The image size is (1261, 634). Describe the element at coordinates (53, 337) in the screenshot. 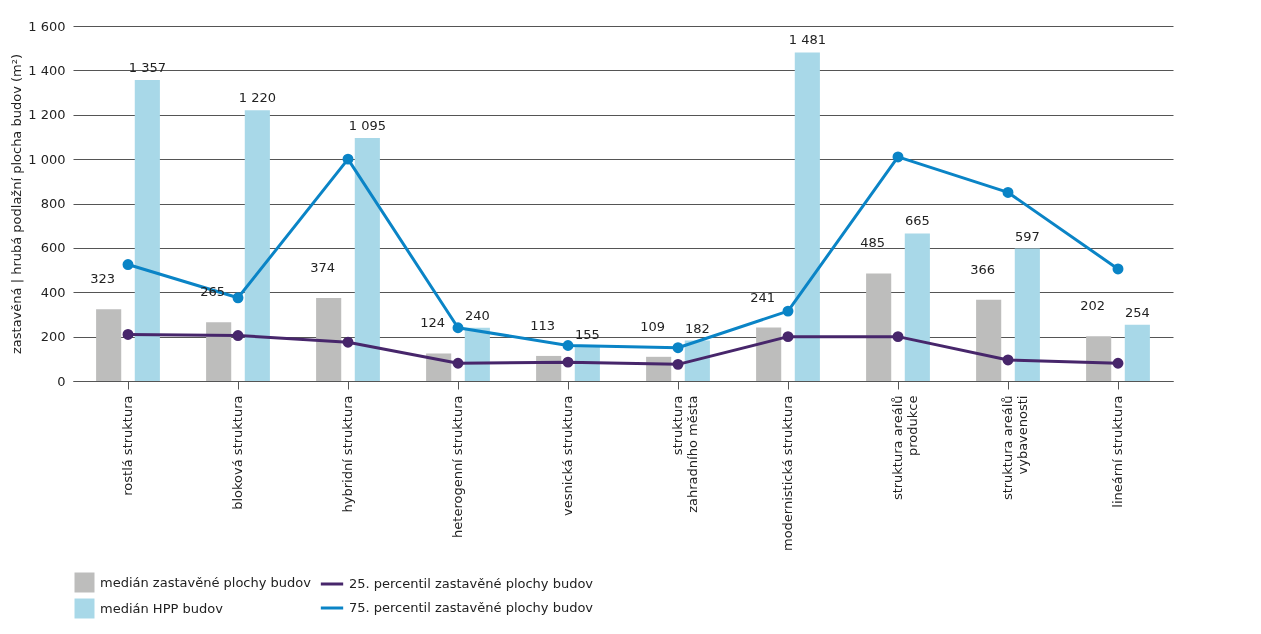

I see `y-tick-label: 200` at that location.